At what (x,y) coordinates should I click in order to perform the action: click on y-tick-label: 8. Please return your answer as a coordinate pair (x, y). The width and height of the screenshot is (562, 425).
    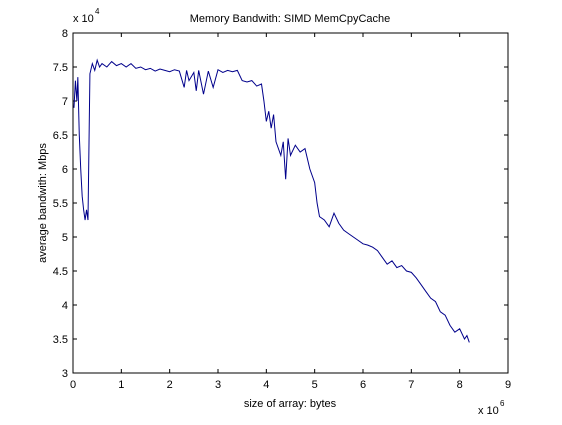
    Looking at the image, I should click on (65, 34).